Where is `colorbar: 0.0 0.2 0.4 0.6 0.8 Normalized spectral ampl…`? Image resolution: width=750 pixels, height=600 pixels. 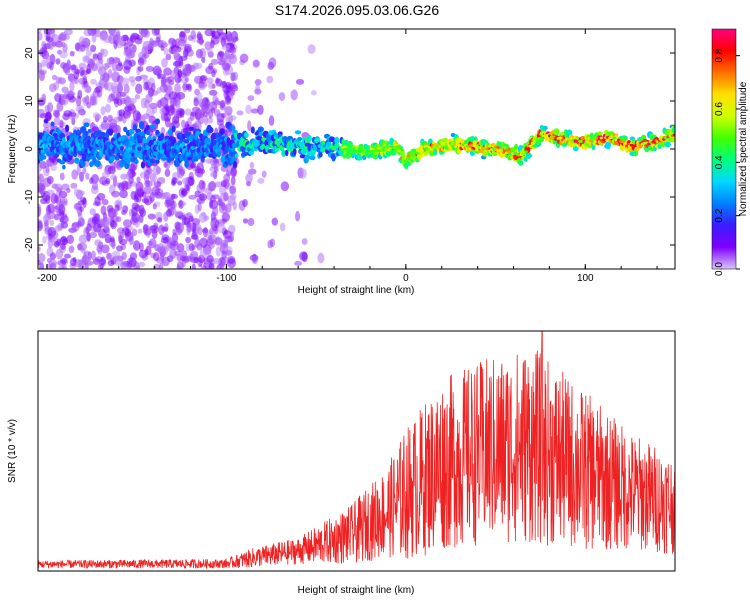
colorbar: 0.0 0.2 0.4 0.6 0.8 Normalized spectral ampl… is located at coordinates (730, 152).